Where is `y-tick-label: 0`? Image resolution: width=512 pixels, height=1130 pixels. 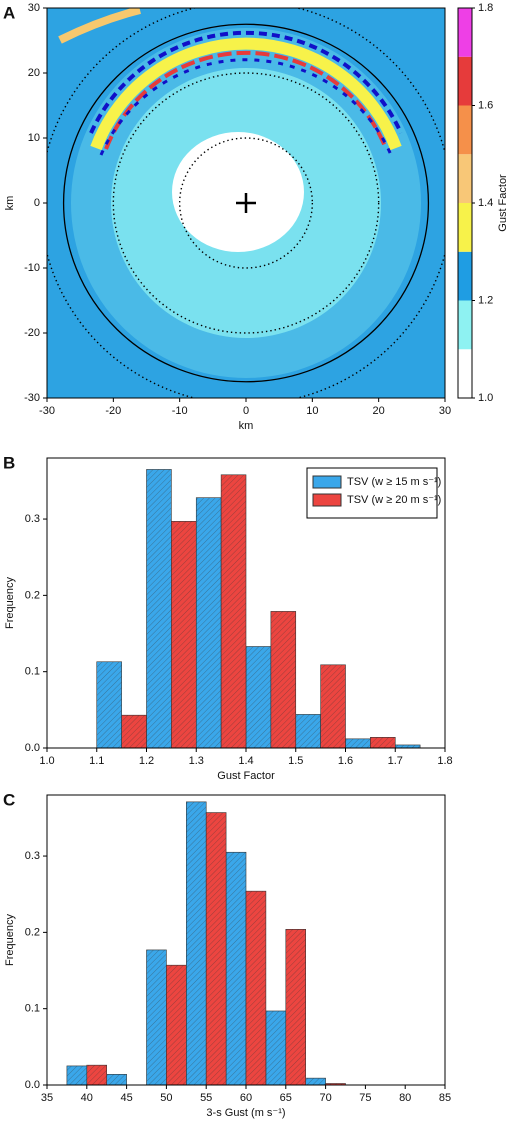 y-tick-label: 0 is located at coordinates (37, 203).